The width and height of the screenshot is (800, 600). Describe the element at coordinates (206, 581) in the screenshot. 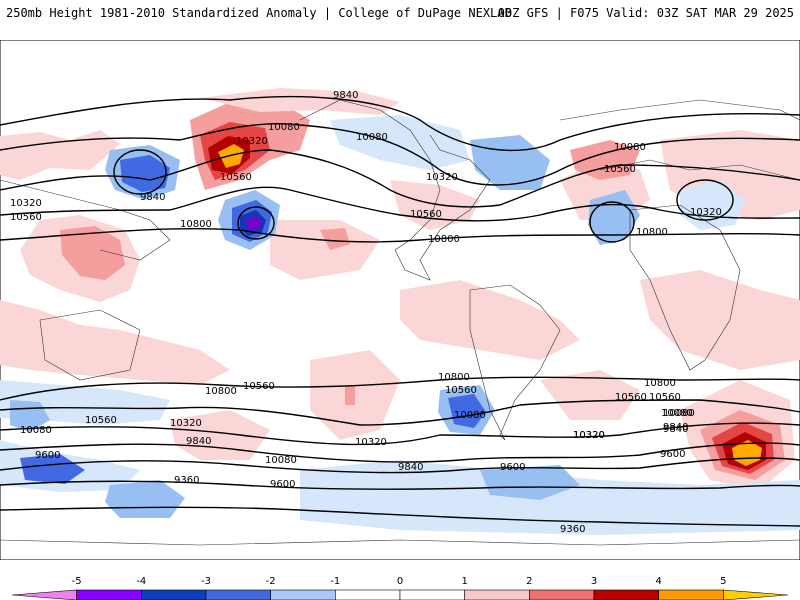

I see `colorbar-tick-label: -3` at that location.